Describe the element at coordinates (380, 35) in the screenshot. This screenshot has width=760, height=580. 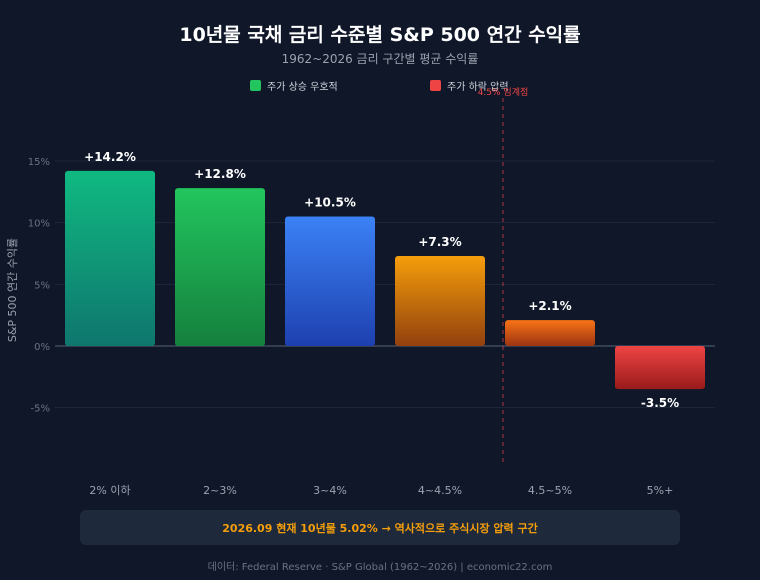
I see `chart-title: 10년물 국채 금리 수준별 S&P 500 연간 수익률` at that location.